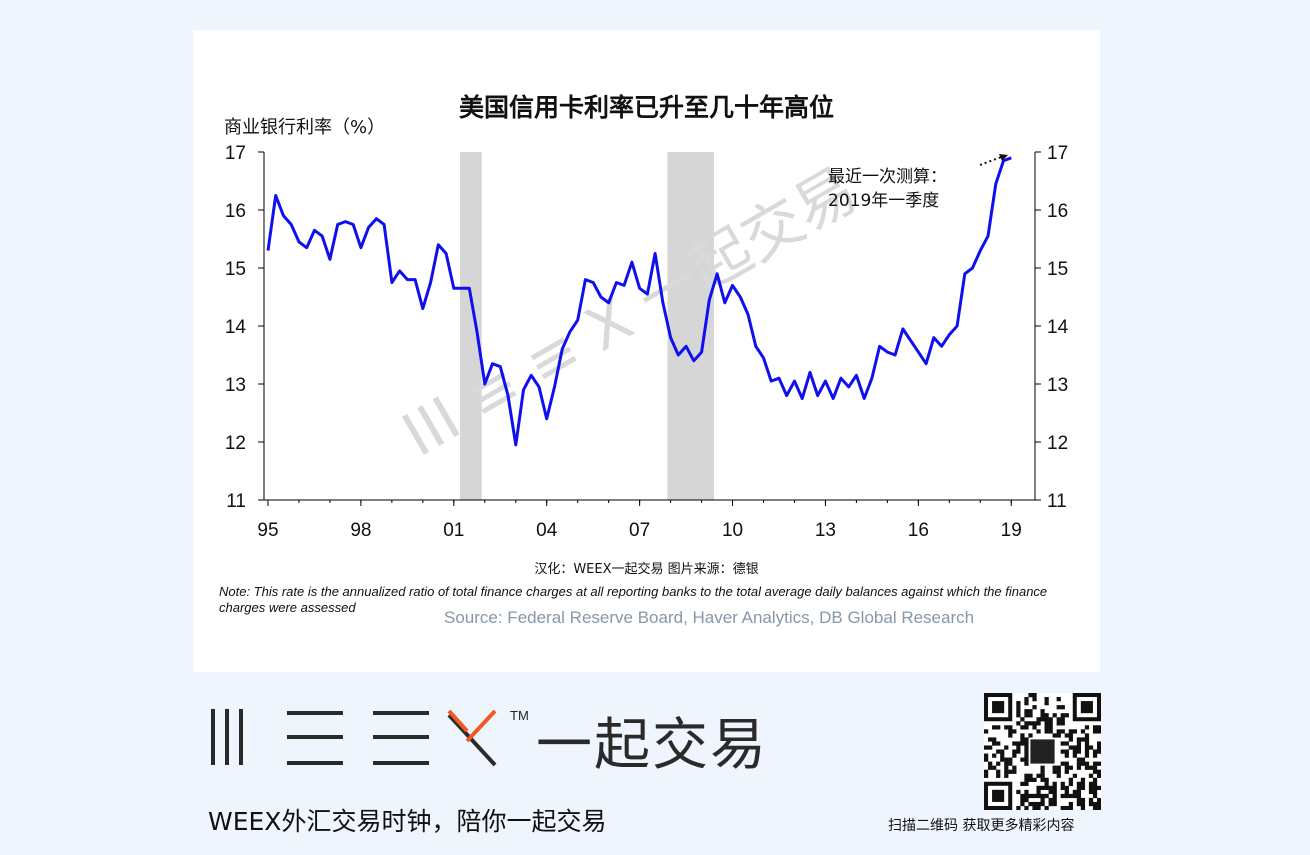 This screenshot has width=1310, height=855. I want to click on annotation-arrow, so click(992, 160).